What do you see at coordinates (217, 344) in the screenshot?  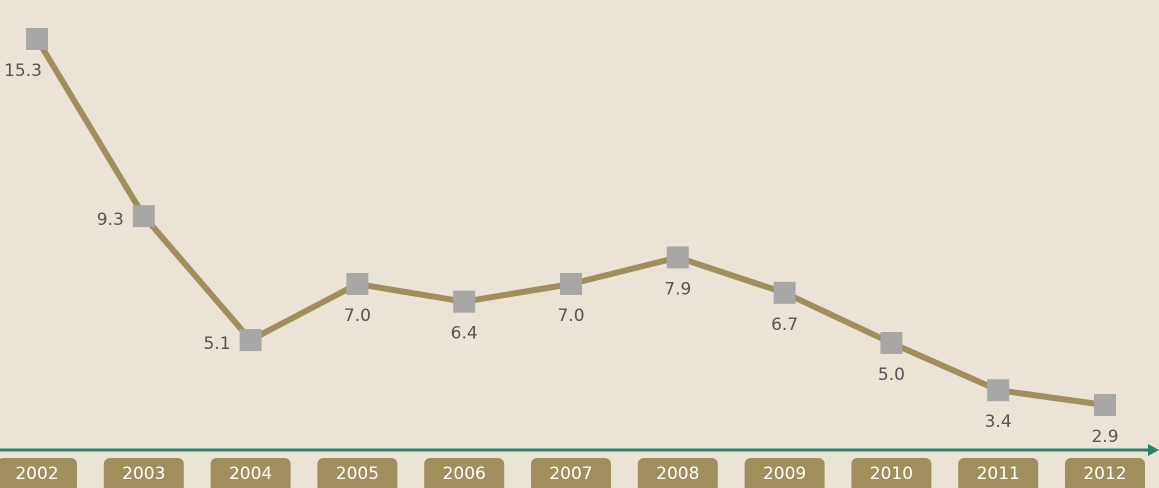 I see `data-label: 5.1` at bounding box center [217, 344].